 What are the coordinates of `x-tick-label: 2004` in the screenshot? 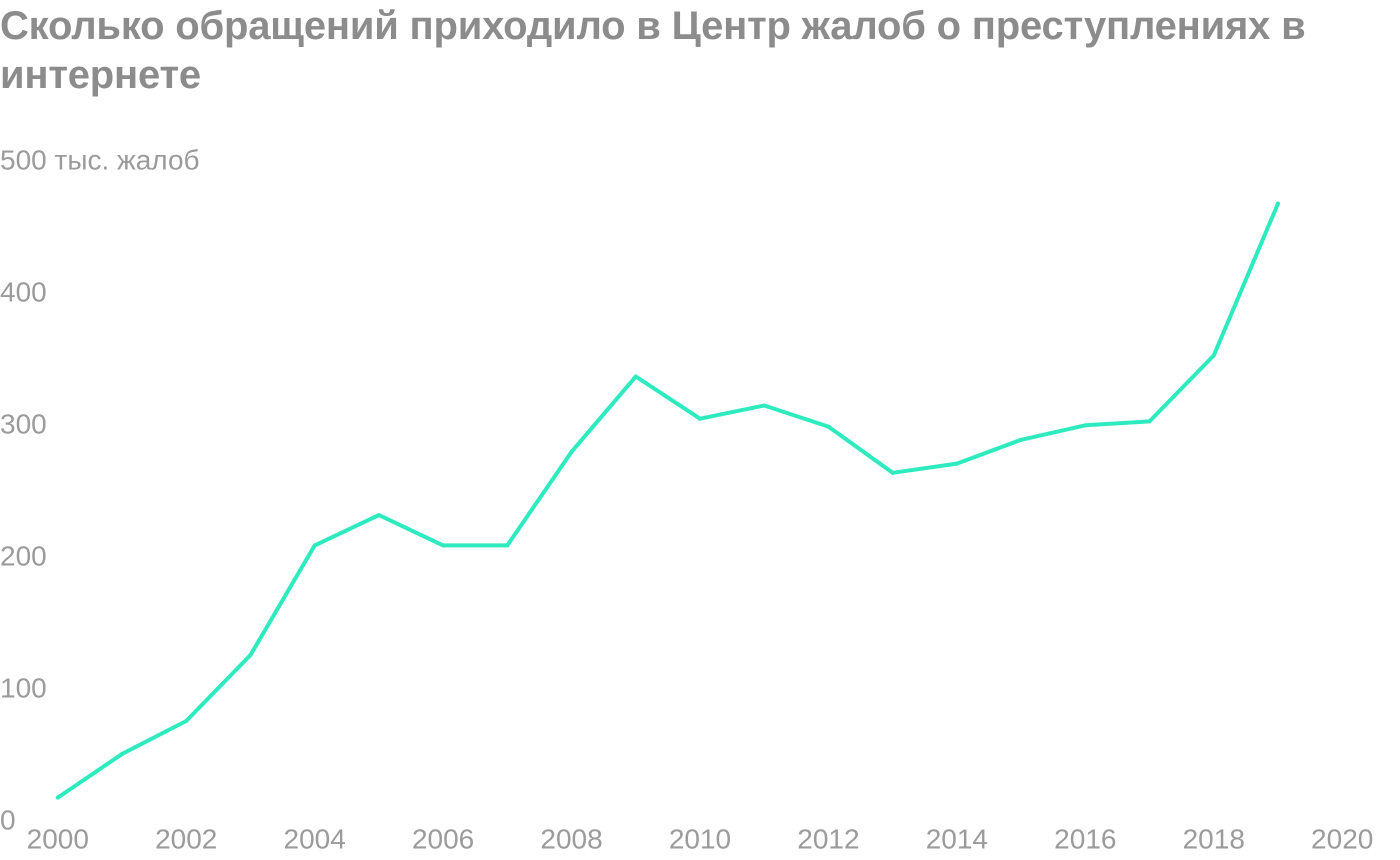 It's located at (315, 839).